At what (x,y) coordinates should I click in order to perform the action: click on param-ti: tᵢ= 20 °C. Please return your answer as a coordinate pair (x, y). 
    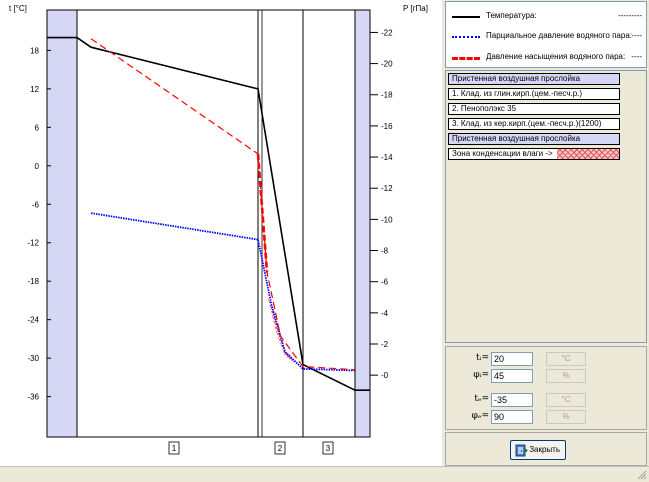
    Looking at the image, I should click on (554, 359).